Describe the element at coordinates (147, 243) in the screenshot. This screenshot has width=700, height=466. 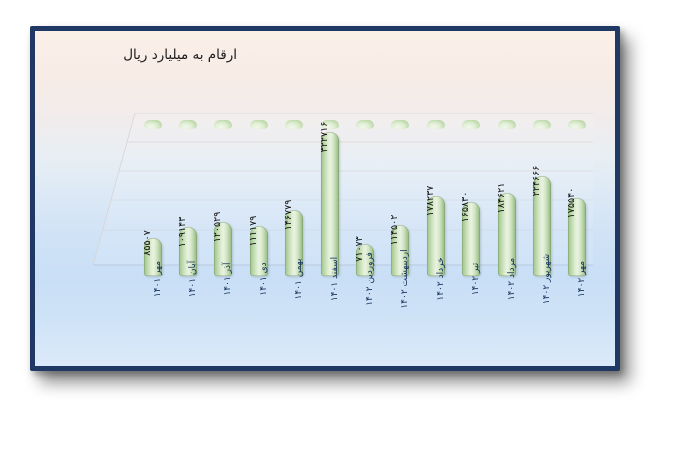
I see `bar-value-label: ۸۵۵۰۷` at that location.